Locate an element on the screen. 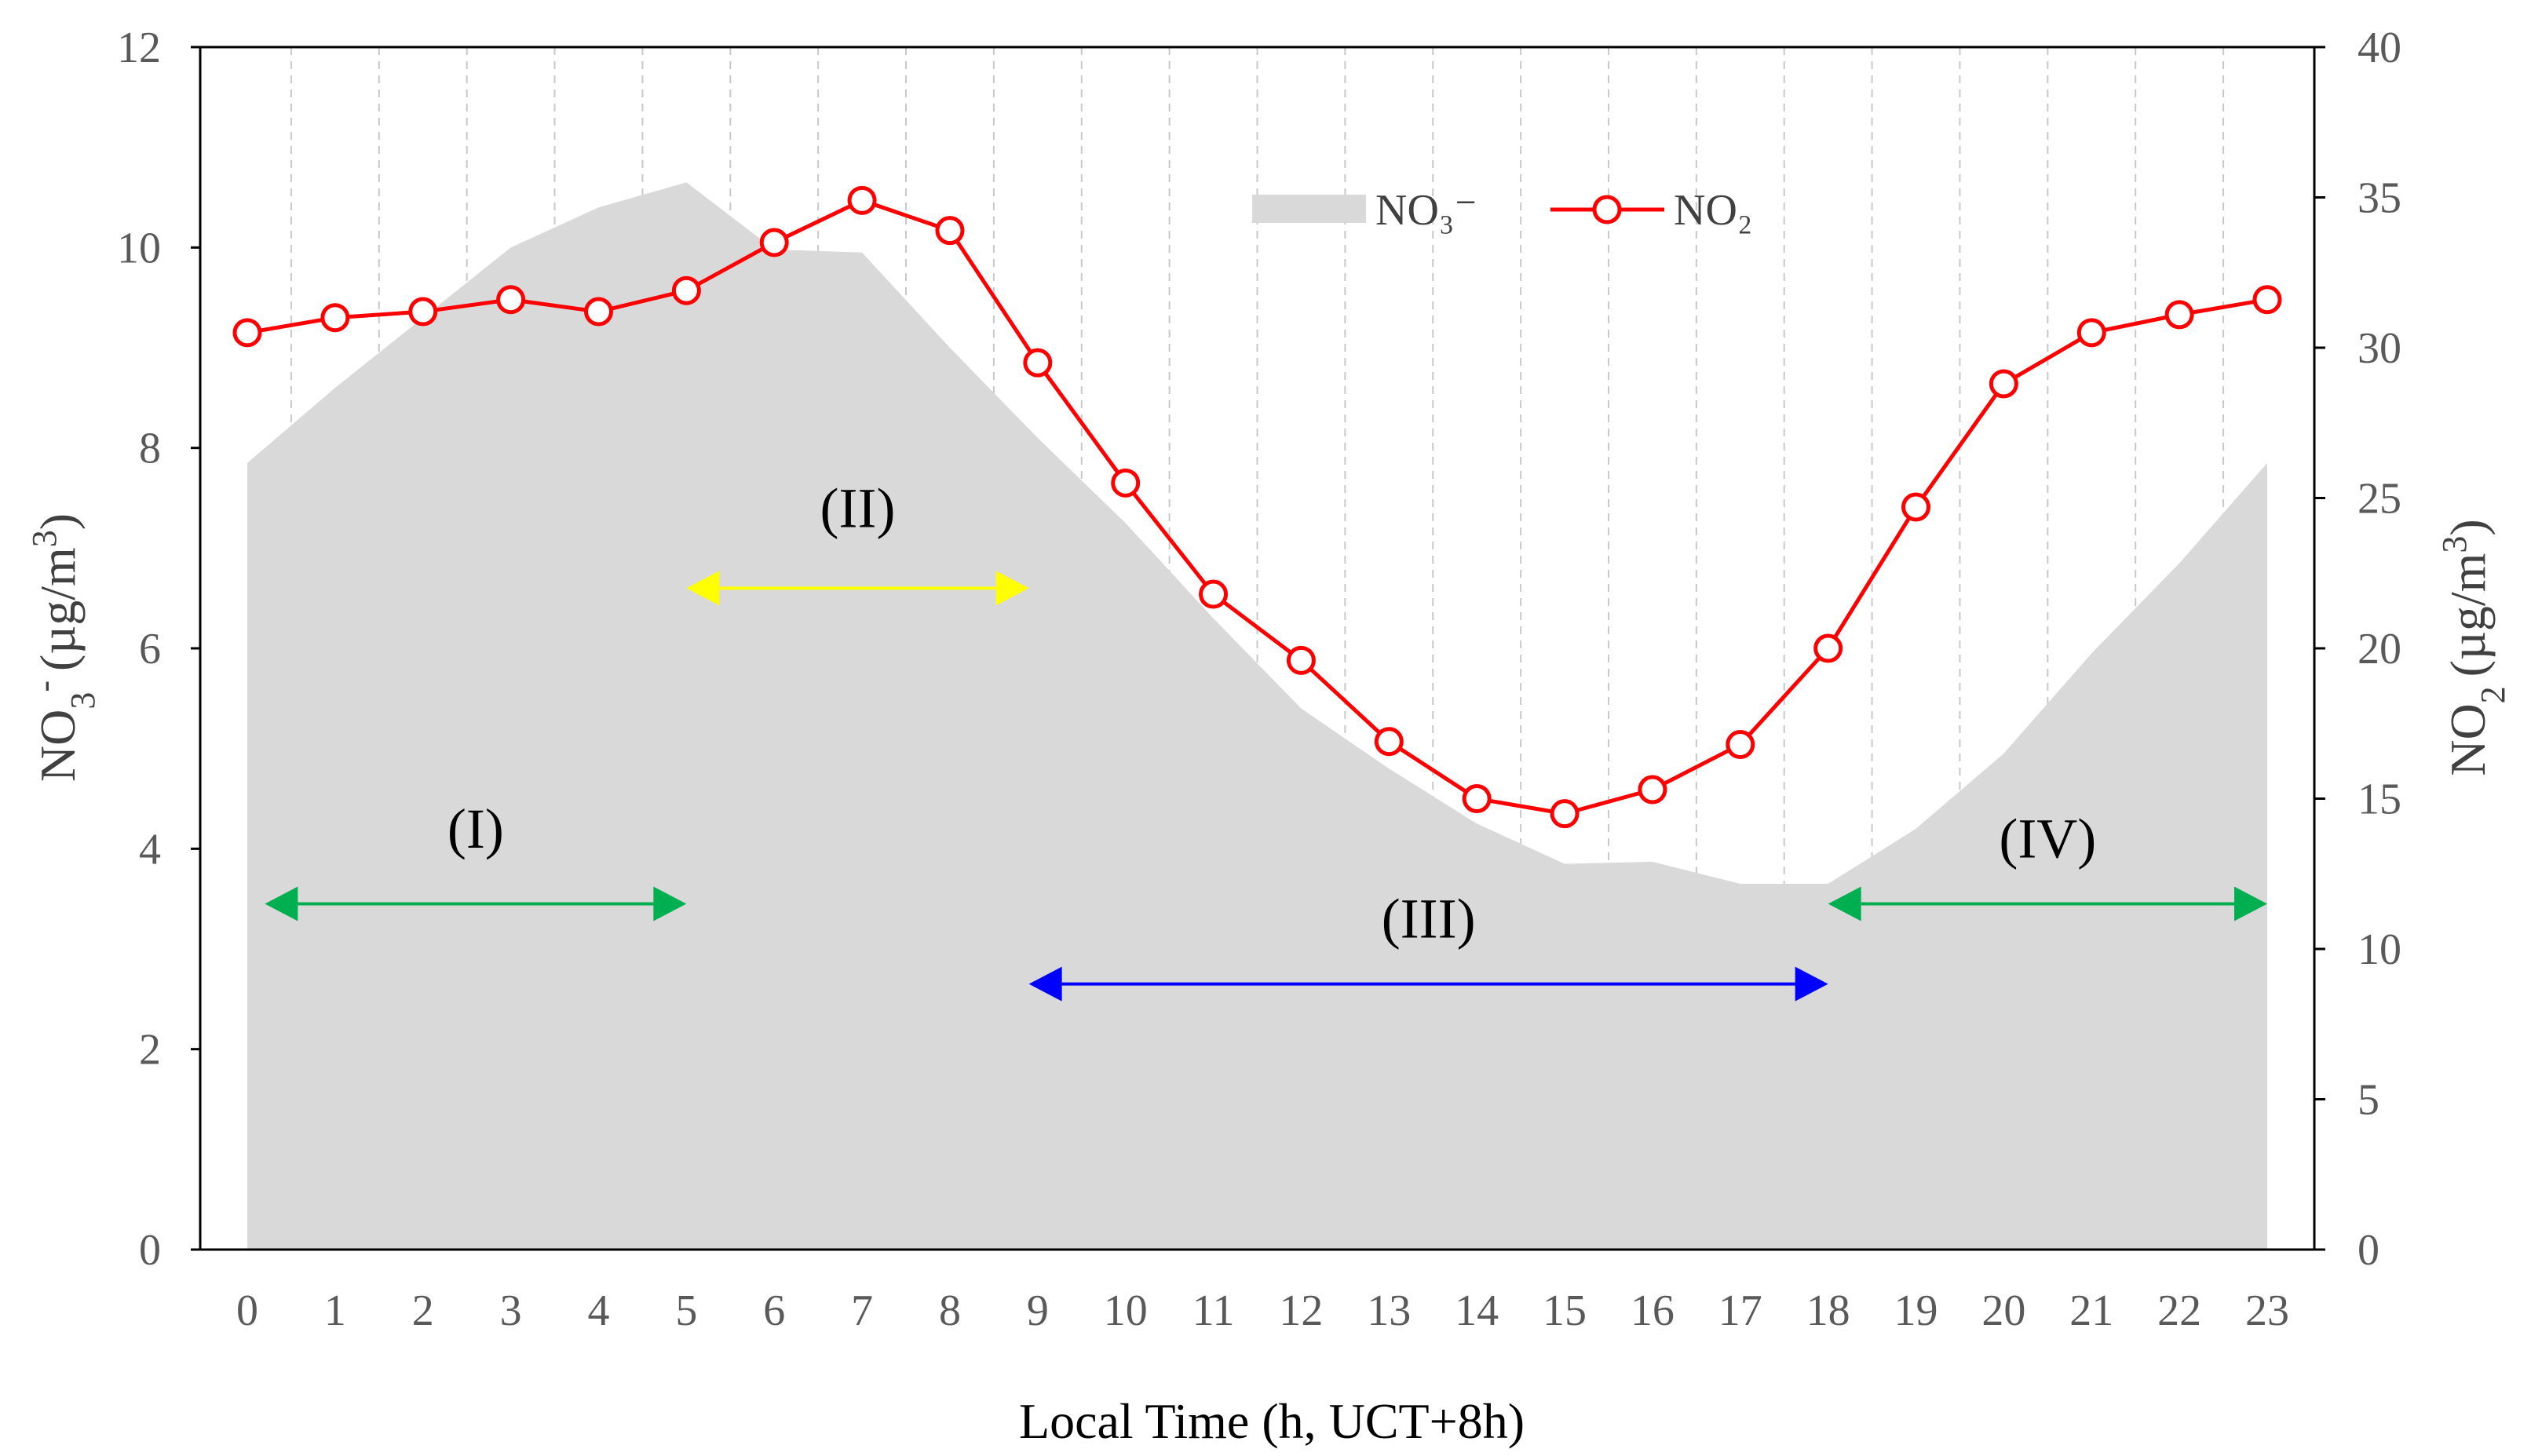 This screenshot has width=2531, height=1456. x-tick-label: 21 is located at coordinates (2091, 1310).